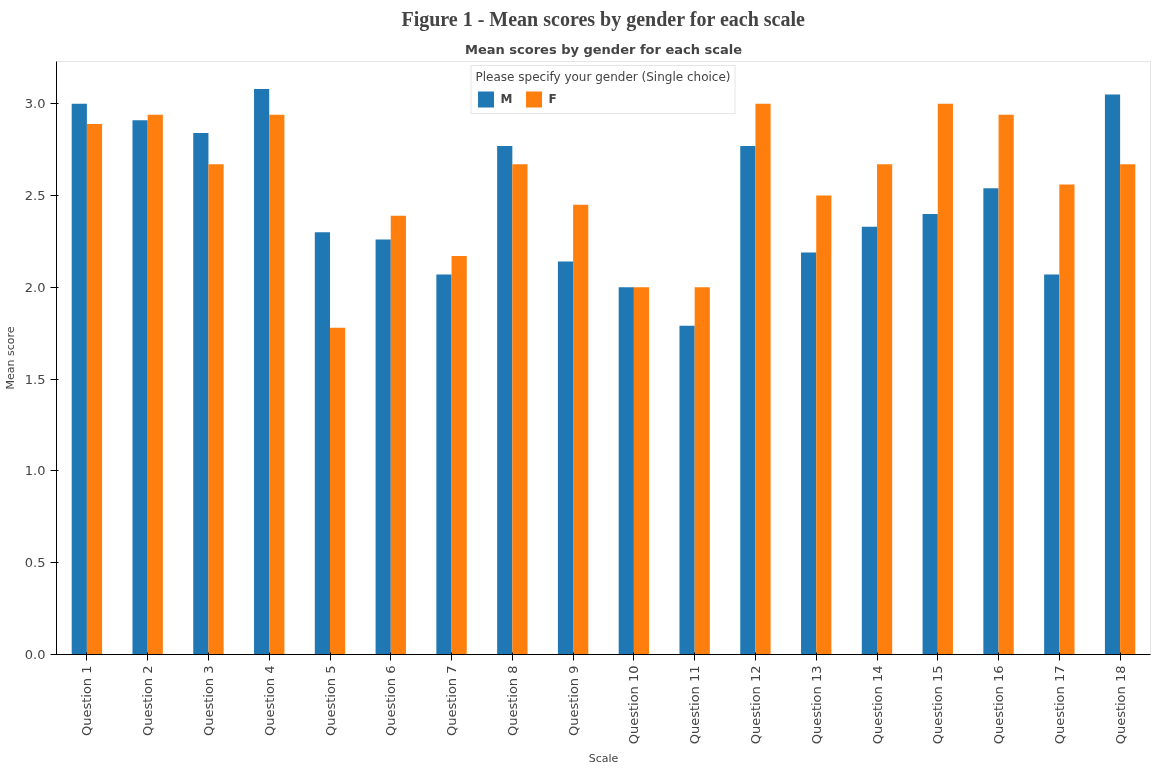 This screenshot has height=772, width=1165. I want to click on x-tick-label: Question 2, so click(148, 701).